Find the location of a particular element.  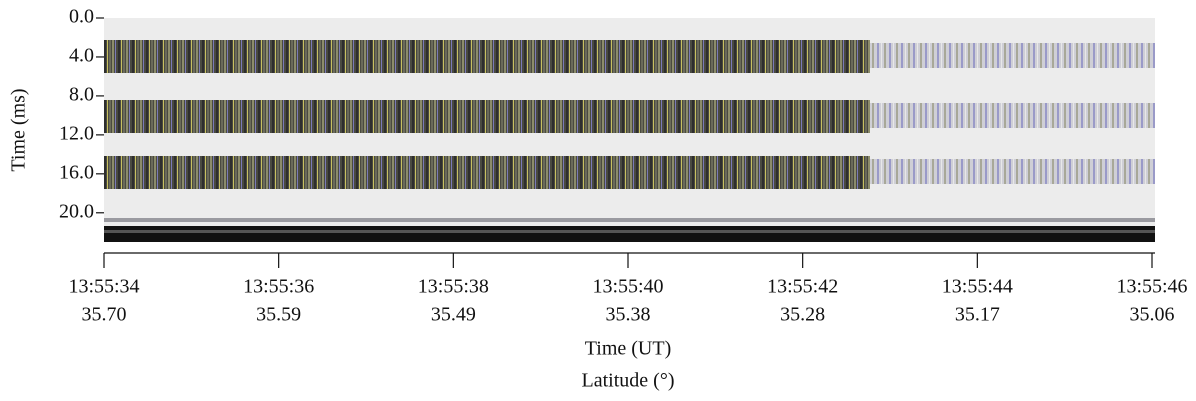

y-tick-label: 8.0 is located at coordinates (81, 95).